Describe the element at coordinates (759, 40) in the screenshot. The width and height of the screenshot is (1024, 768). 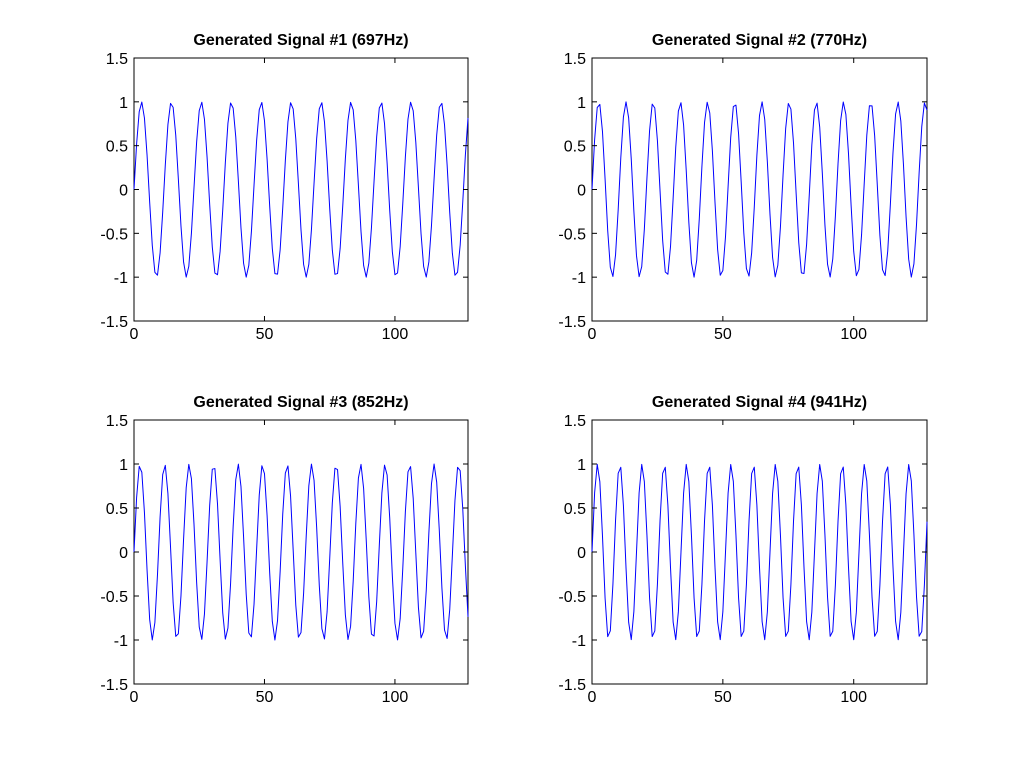
I see `plot-title: Generated Signal #2 (770Hz)` at that location.